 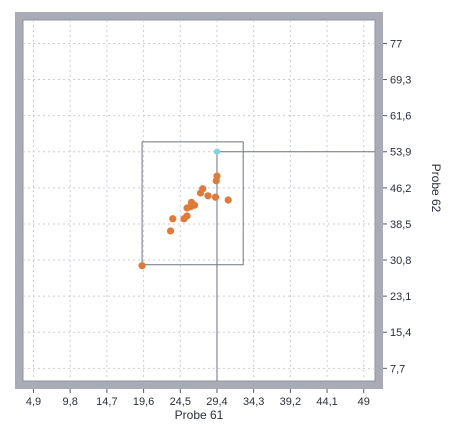 What do you see at coordinates (400, 225) in the screenshot?
I see `y-tick-label-4: 38,5` at bounding box center [400, 225].